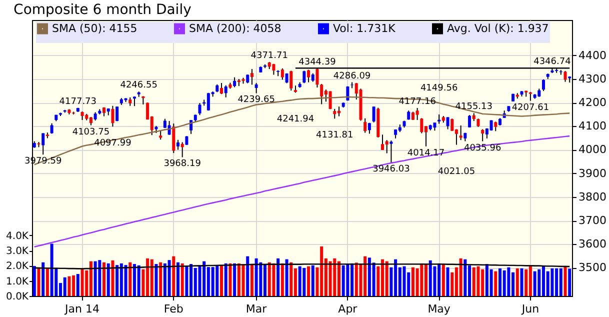 Image resolution: width=609 pixels, height=317 pixels. I want to click on legend-label: SMA (200): 4058, so click(235, 28).